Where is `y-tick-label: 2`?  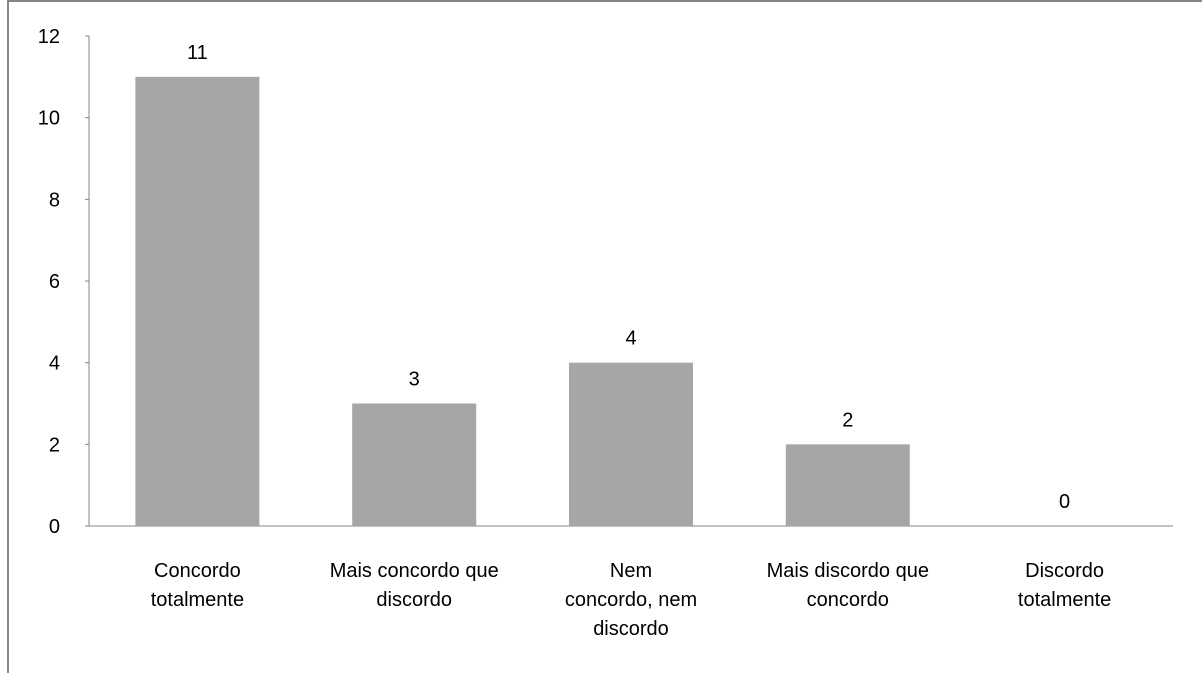 y-tick-label: 2 is located at coordinates (54, 445).